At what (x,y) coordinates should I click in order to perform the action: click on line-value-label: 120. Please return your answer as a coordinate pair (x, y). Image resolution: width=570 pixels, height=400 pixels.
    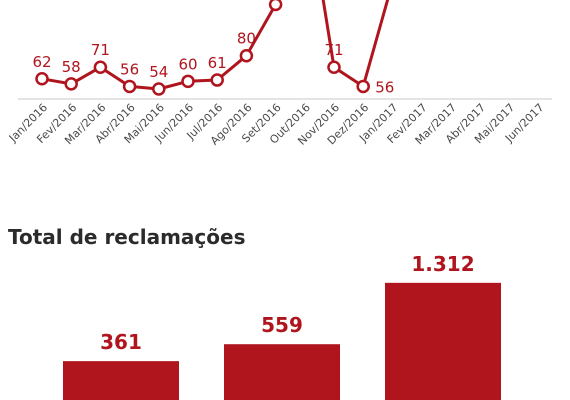
    Looking at the image, I should click on (267, 0).